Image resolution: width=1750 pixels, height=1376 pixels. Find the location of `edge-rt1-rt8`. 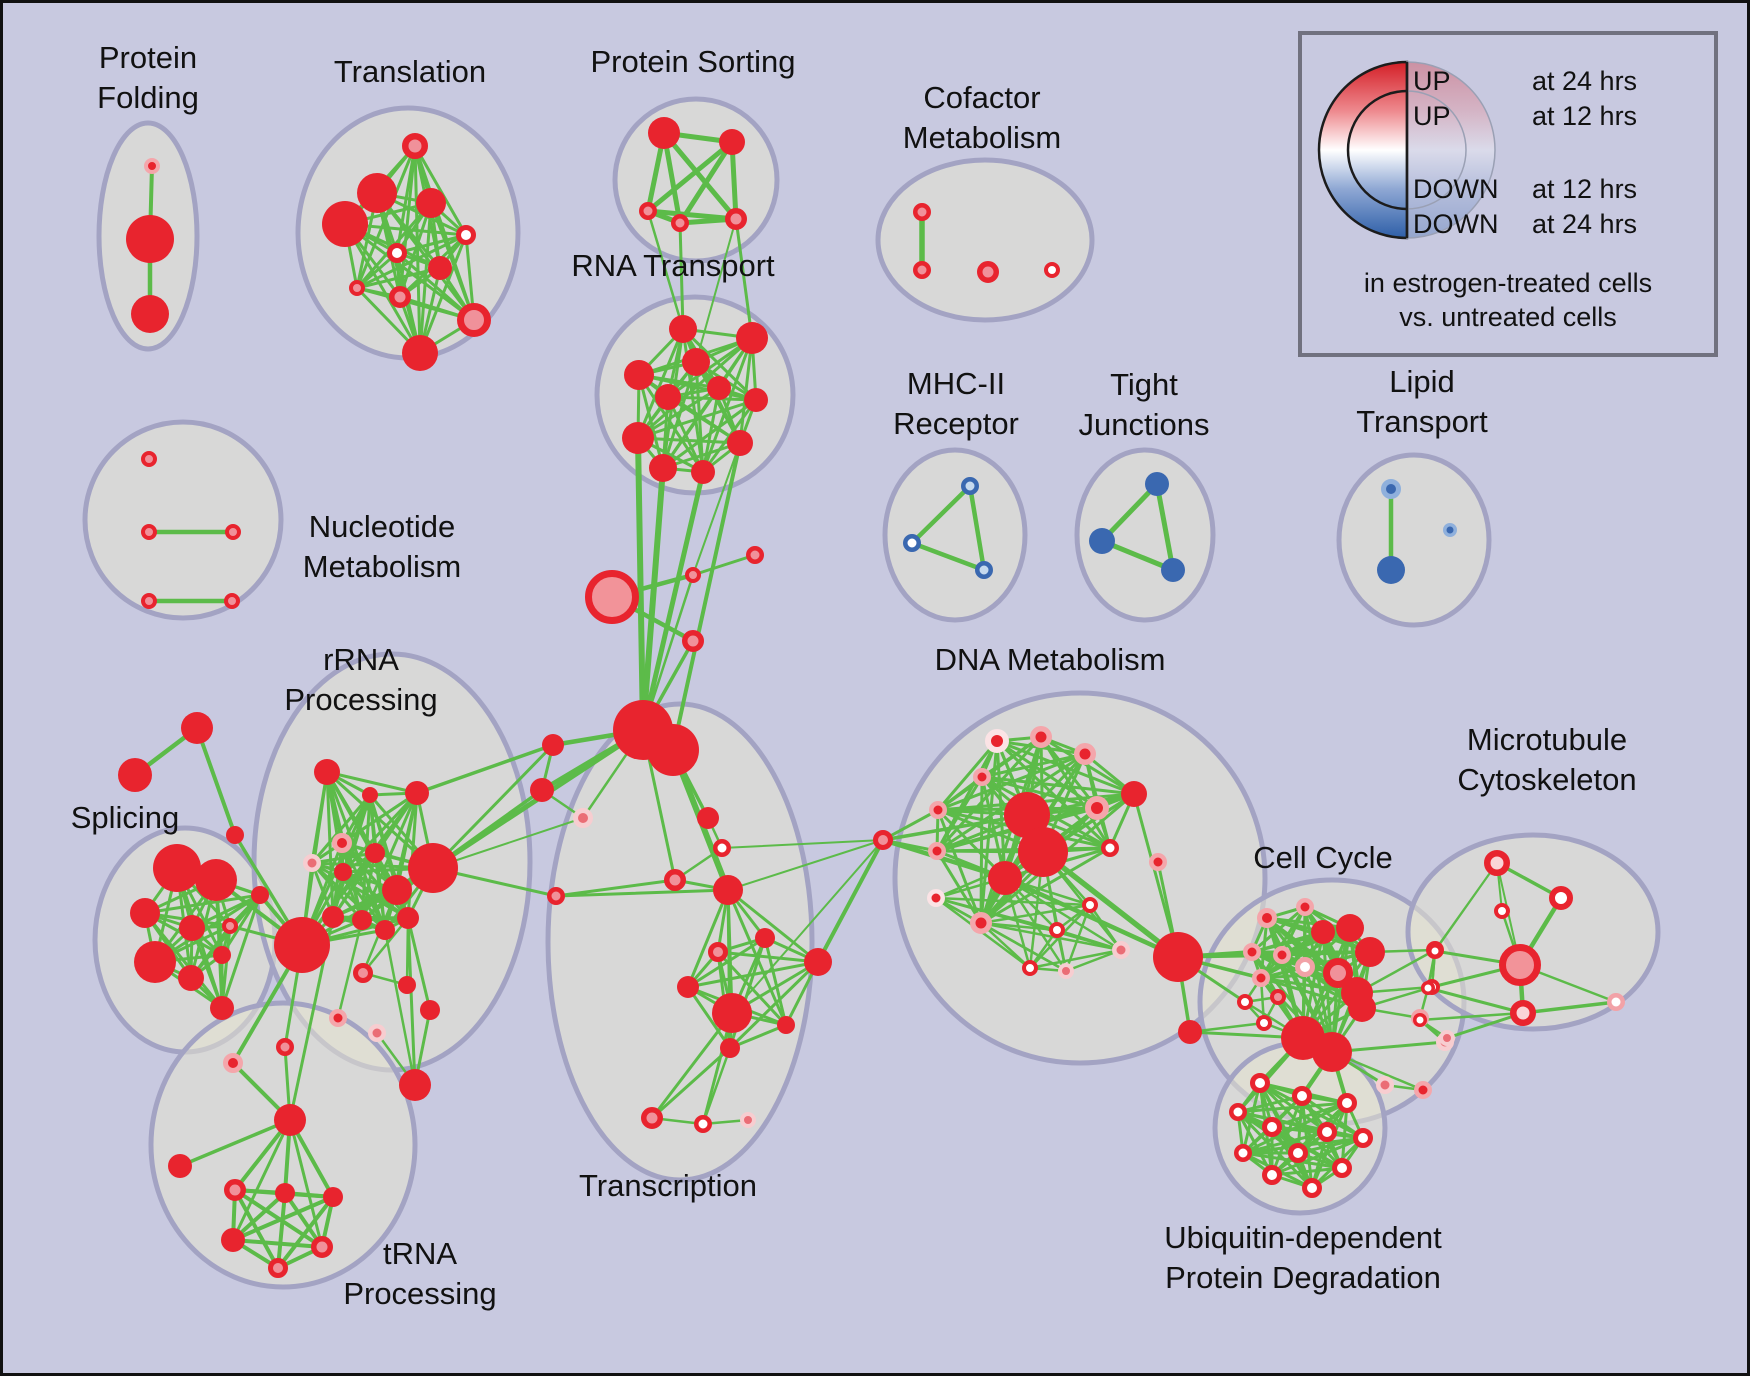

edge-rt1-rt8 is located at coordinates (660, 383).